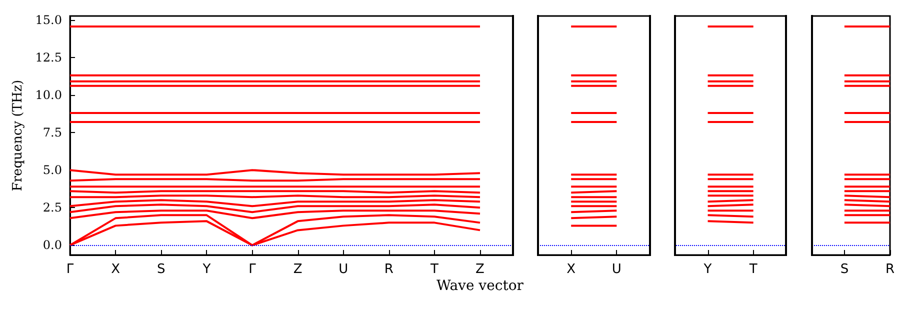 This screenshot has height=310, width=910. What do you see at coordinates (48, 95) in the screenshot?
I see `y-tick-label: 10.0` at bounding box center [48, 95].